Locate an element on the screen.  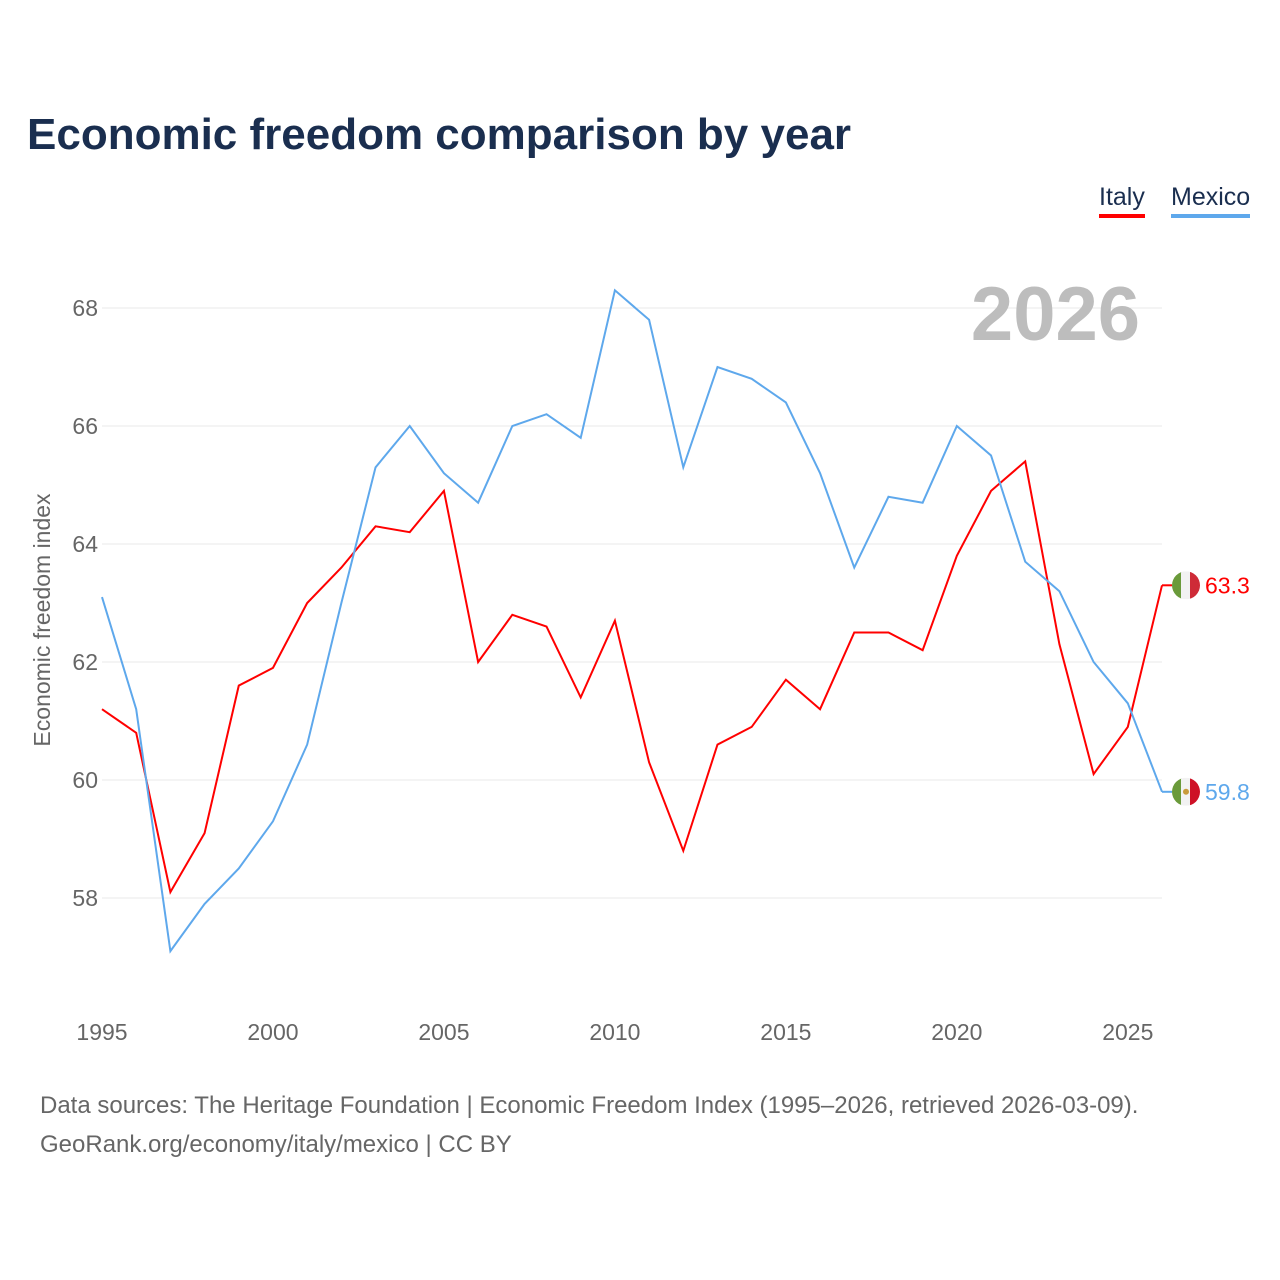
x-tick-label: 2010 is located at coordinates (614, 1032).